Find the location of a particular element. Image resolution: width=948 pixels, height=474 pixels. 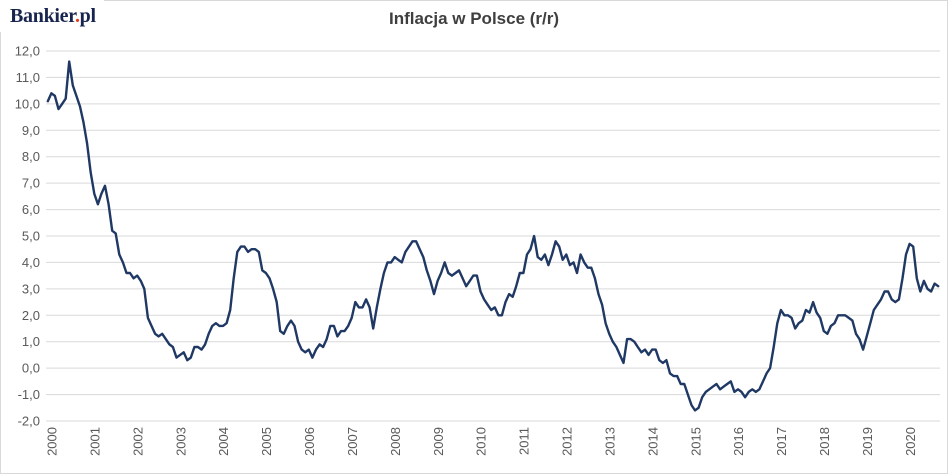

x-axis-year-label: 2006 is located at coordinates (309, 441).